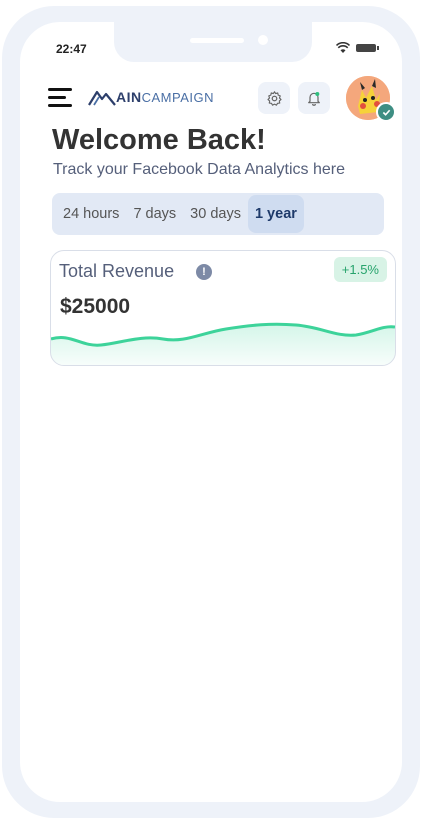  What do you see at coordinates (221, 100) in the screenshot?
I see `app-header: AIN CAMPAIGN` at bounding box center [221, 100].